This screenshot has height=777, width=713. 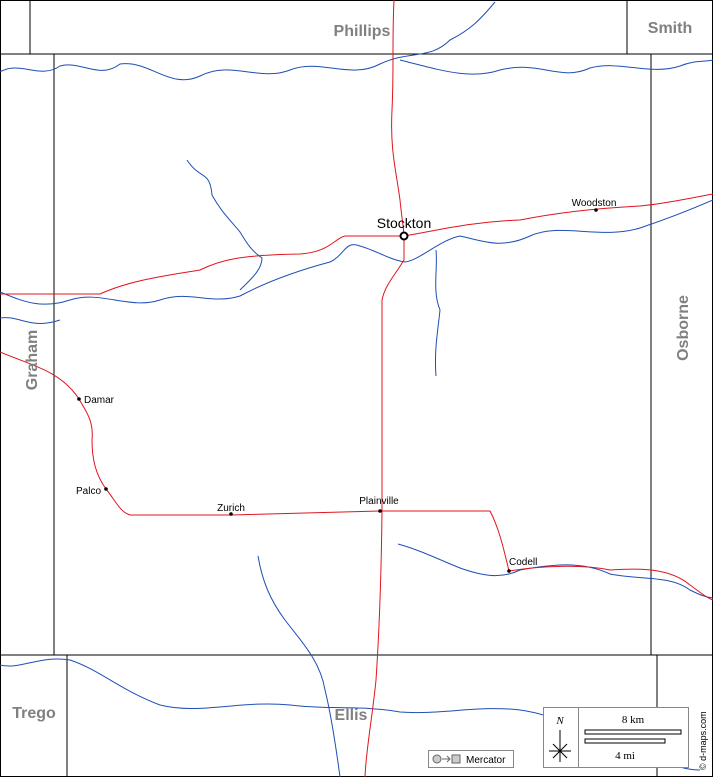 I want to click on scale-label: 8 km, so click(x=633, y=720).